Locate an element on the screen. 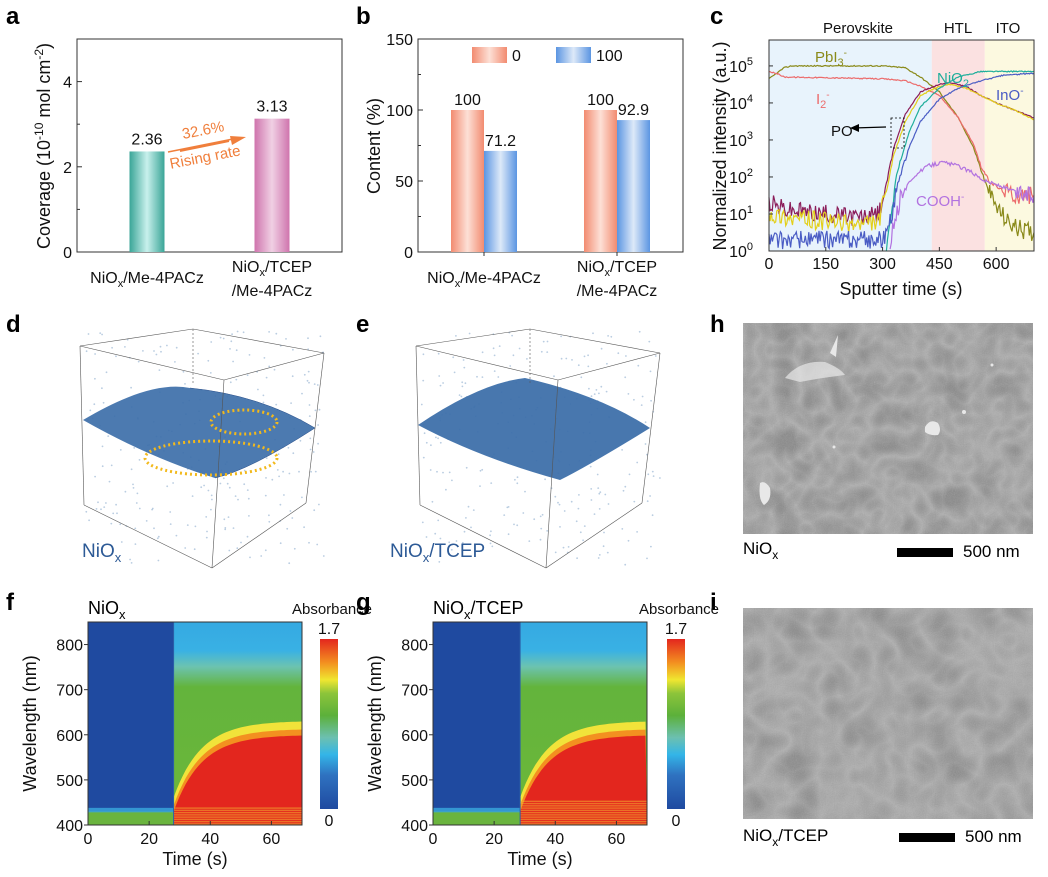 The width and height of the screenshot is (1048, 877). bounding-box-edges is located at coordinates (202, 448).